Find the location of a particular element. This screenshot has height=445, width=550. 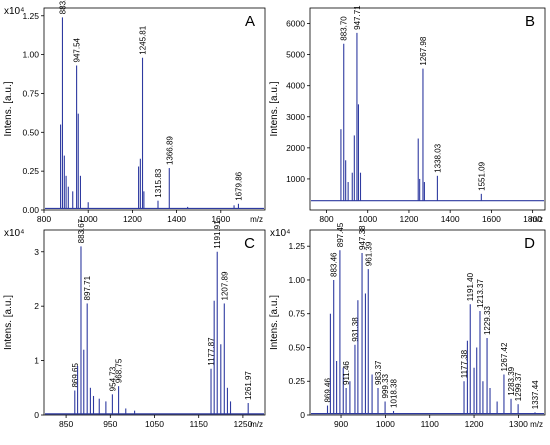

y-tick-label: 3 is located at coordinates (36, 252).